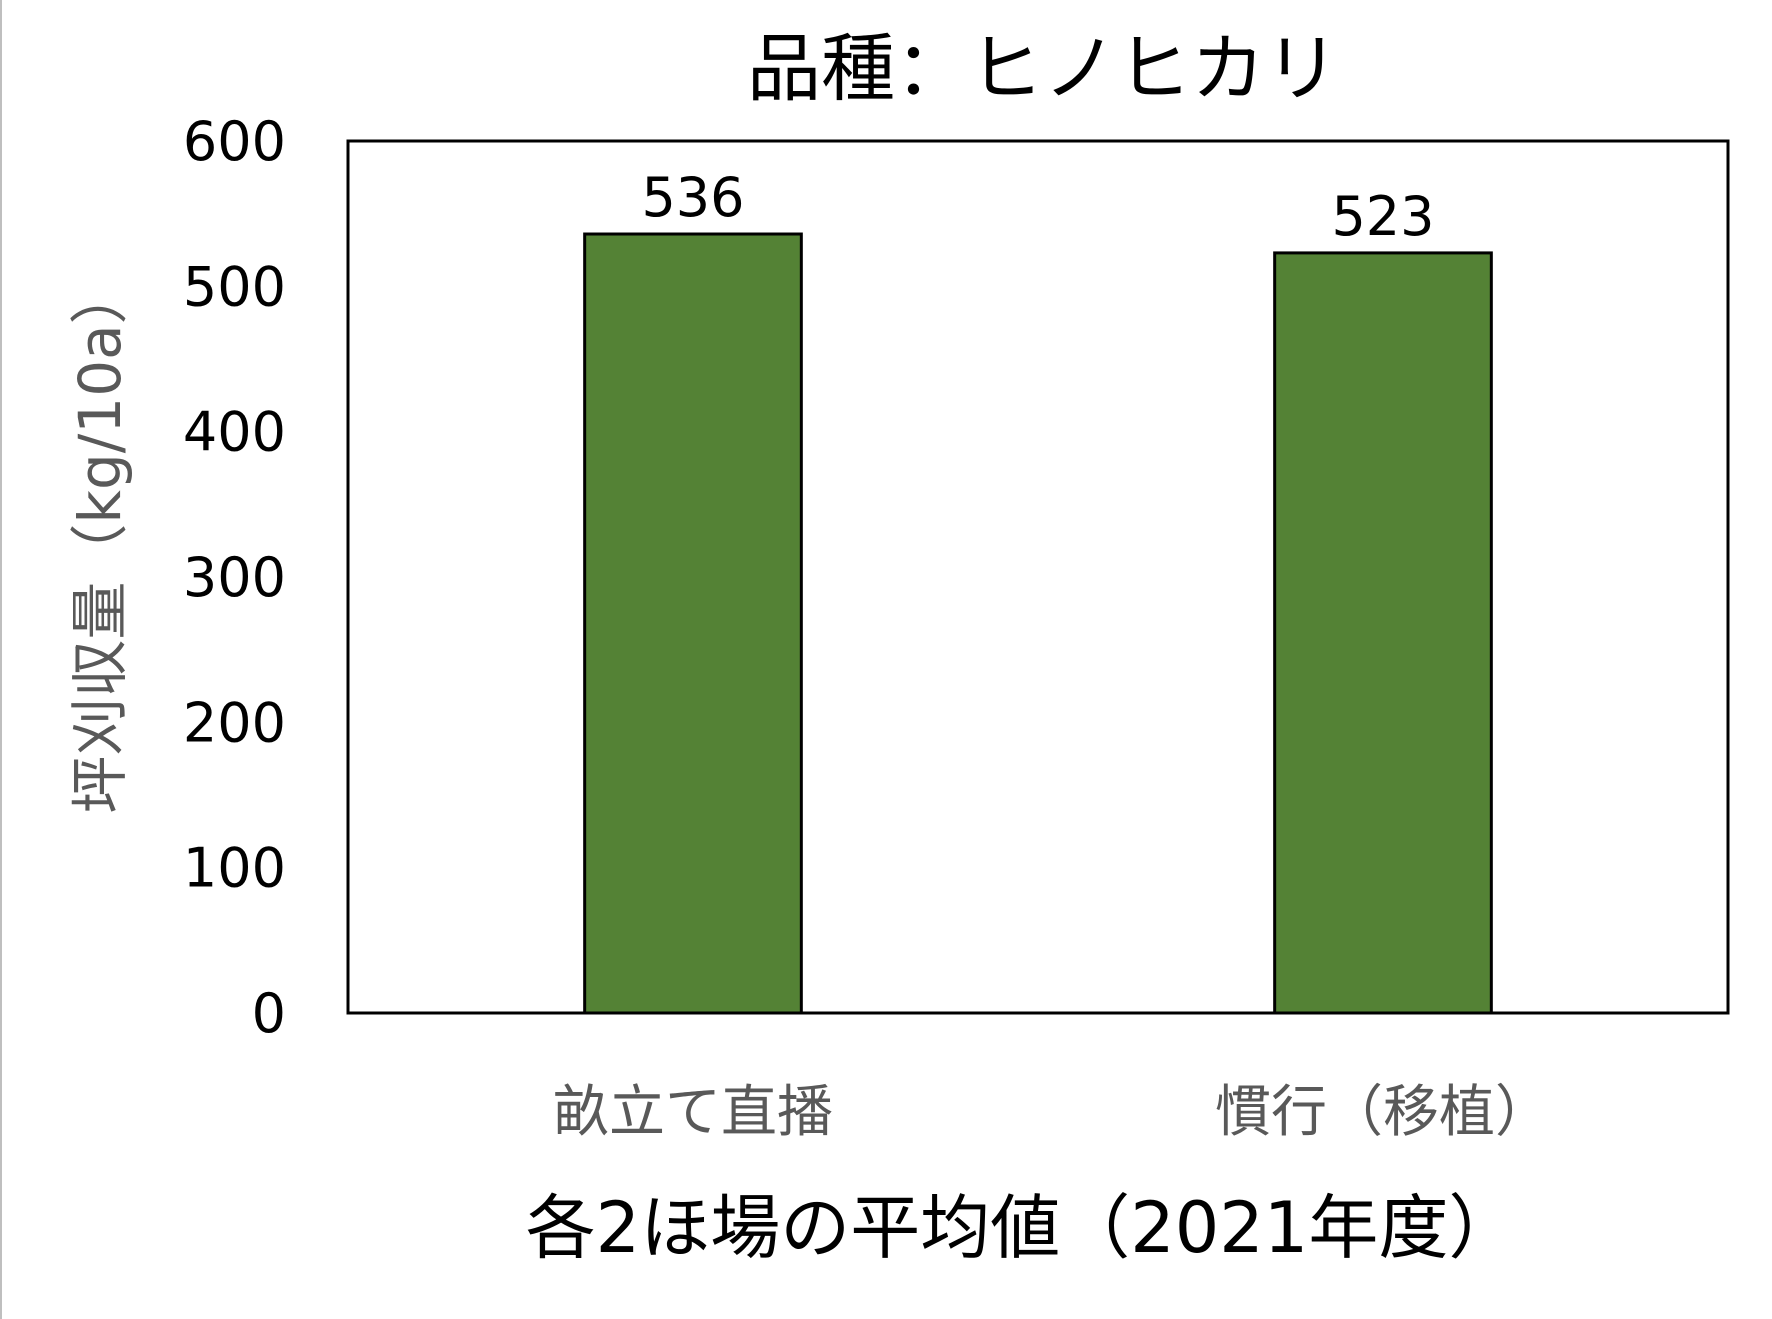 Image resolution: width=1772 pixels, height=1319 pixels. Describe the element at coordinates (234, 868) in the screenshot. I see `y-tick-label: 100` at that location.